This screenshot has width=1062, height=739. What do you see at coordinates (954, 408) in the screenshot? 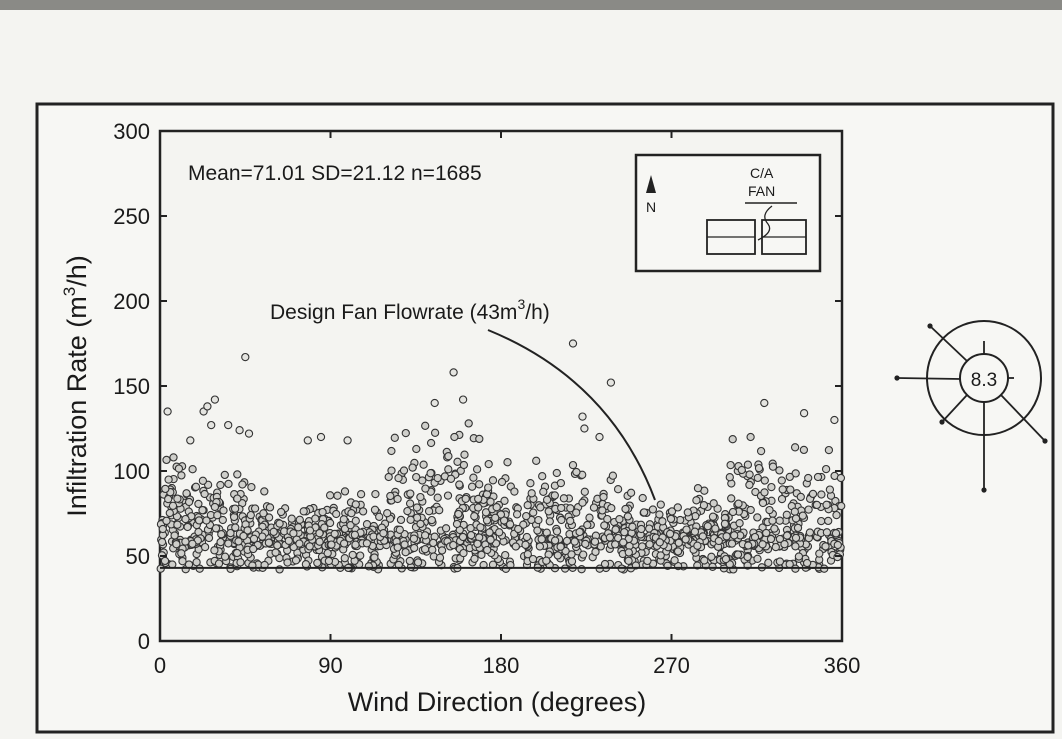
I see `wind-rose-spoke-sw` at bounding box center [954, 408].